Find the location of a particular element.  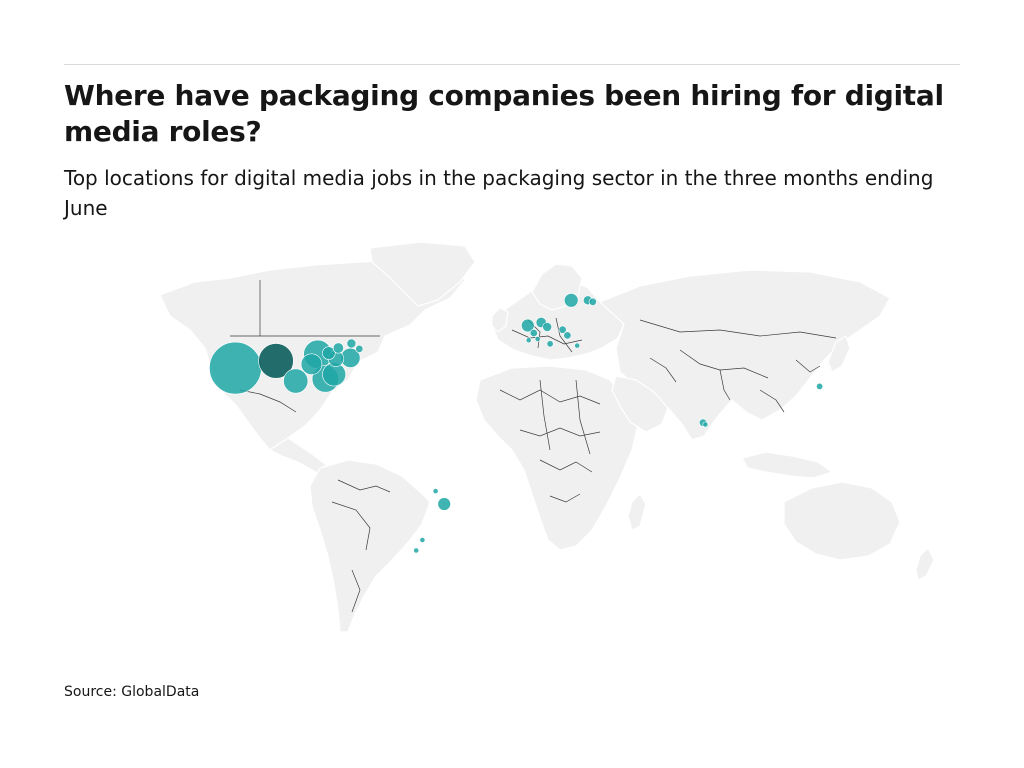

australia-landmass is located at coordinates (842, 521).